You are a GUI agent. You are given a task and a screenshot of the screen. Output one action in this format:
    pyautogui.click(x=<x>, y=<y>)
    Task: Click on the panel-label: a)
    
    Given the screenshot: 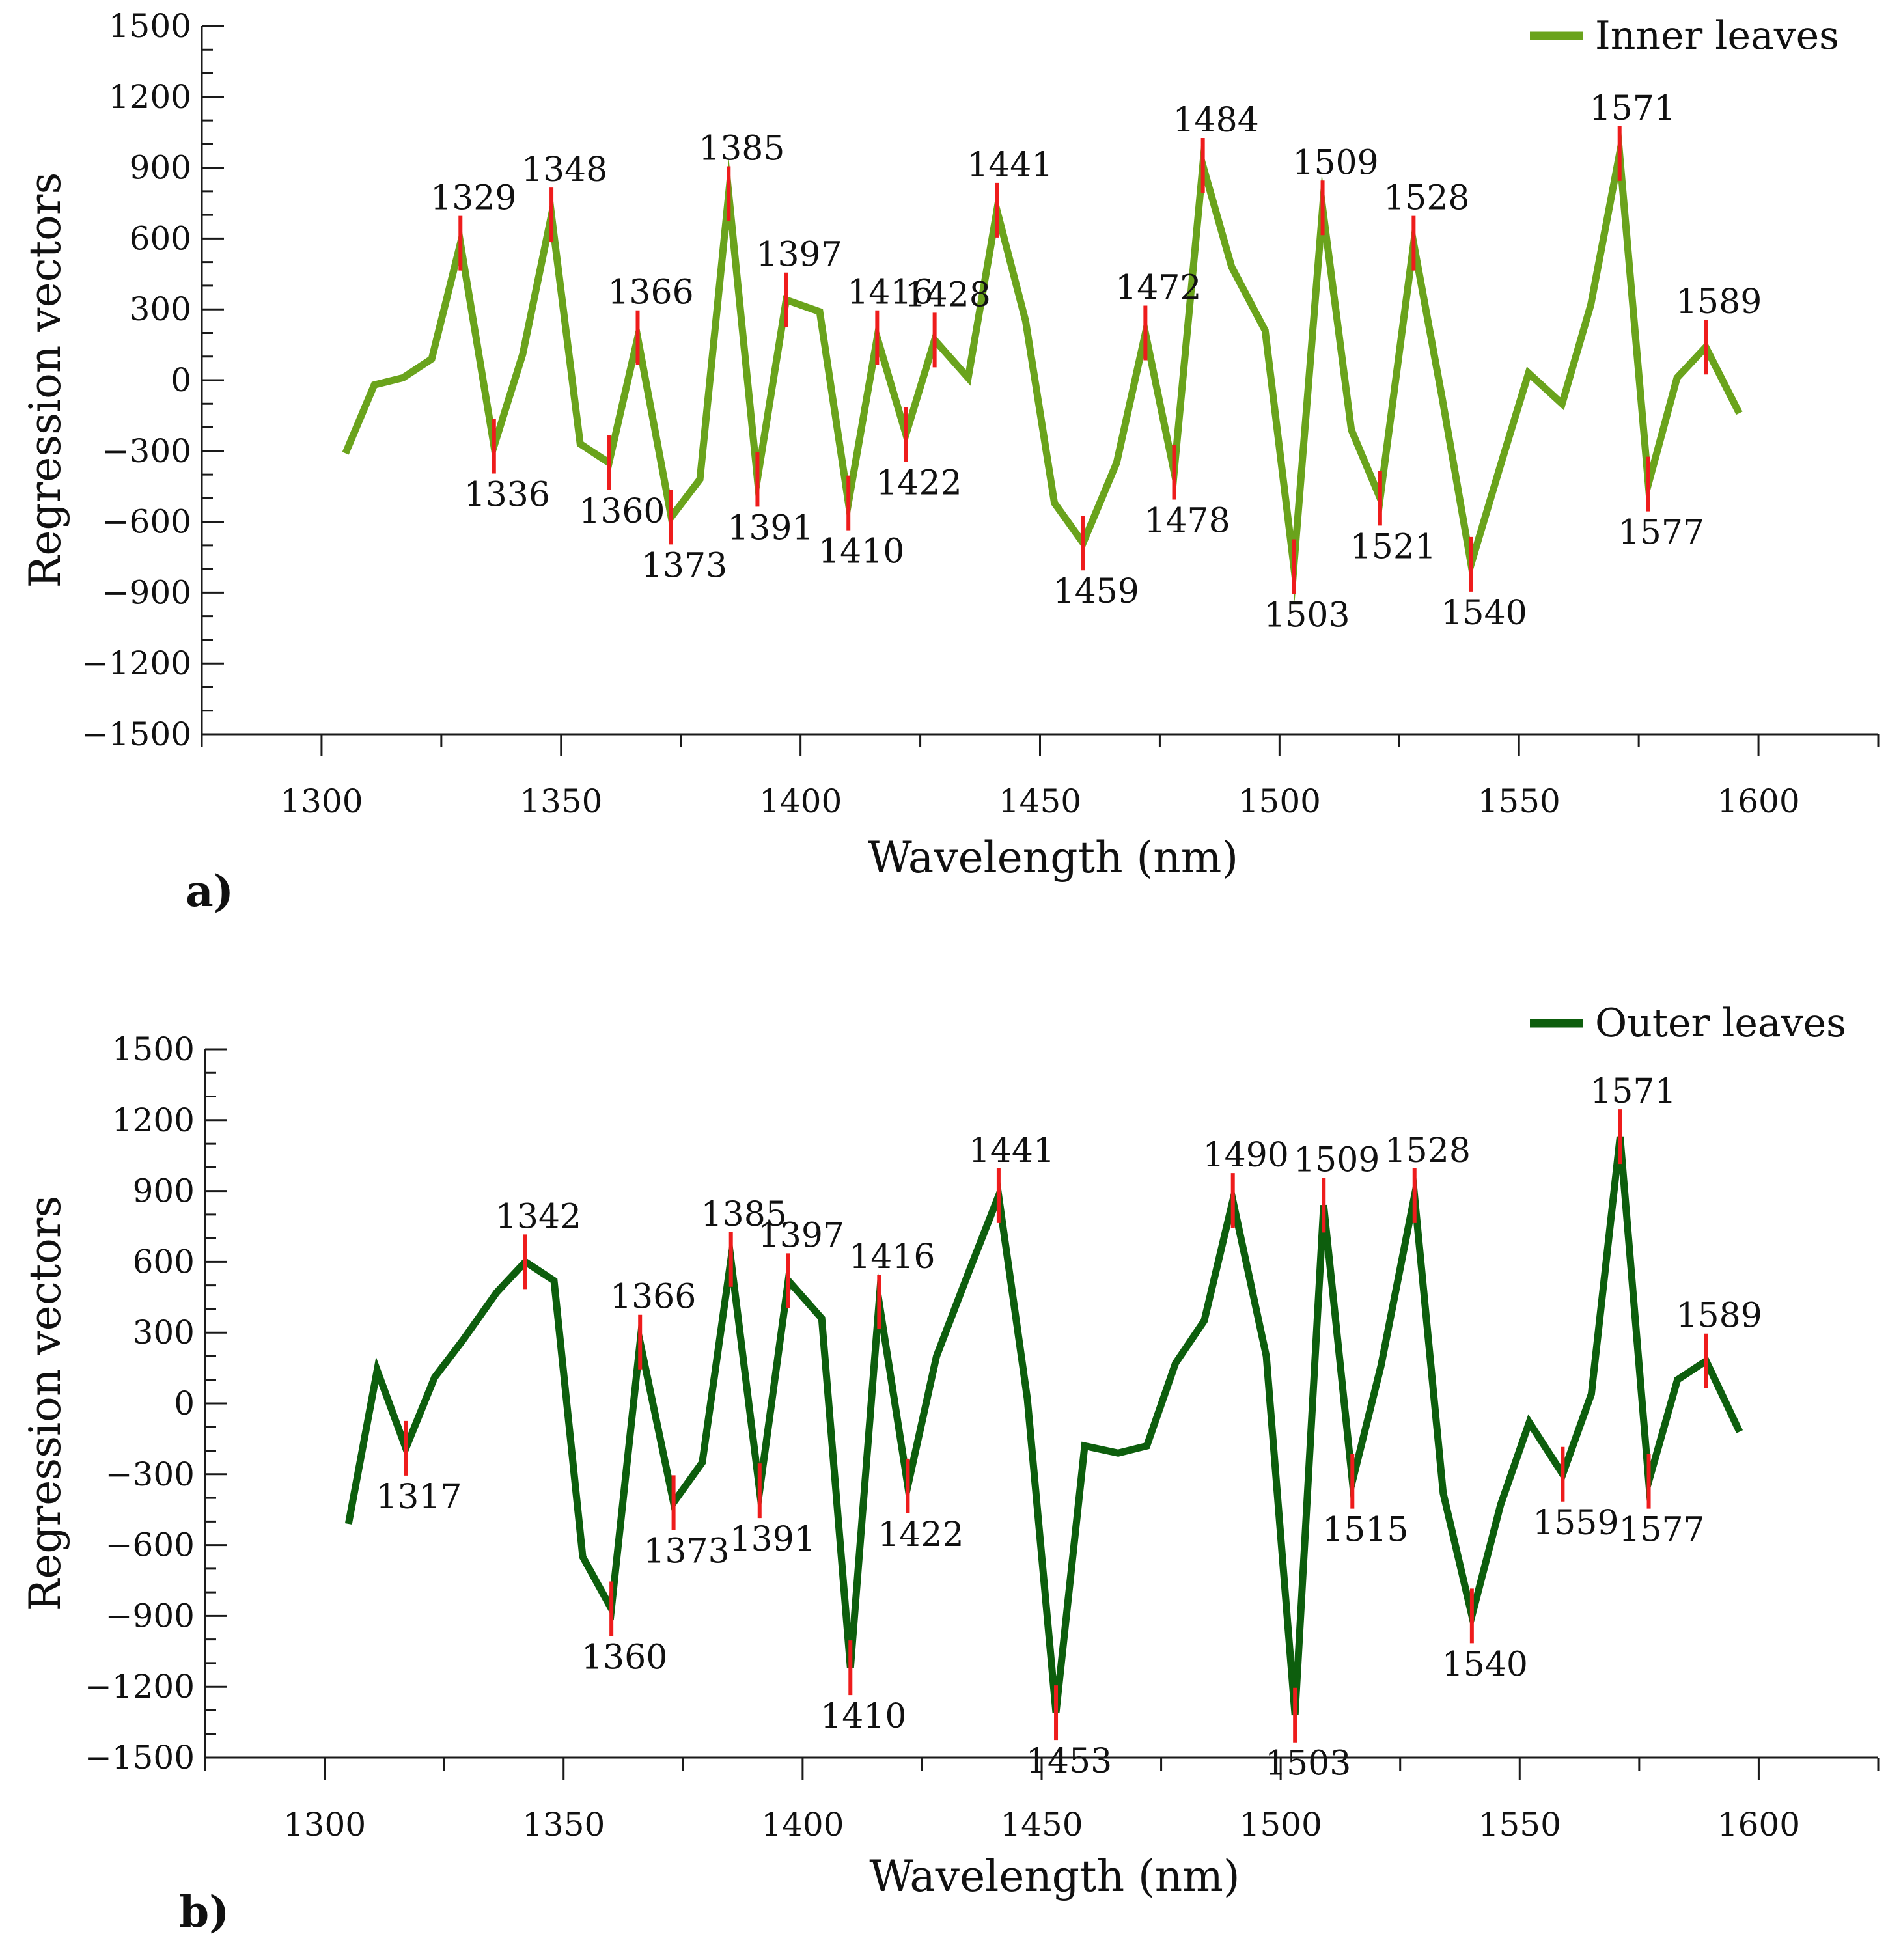 What is the action you would take?
    pyautogui.click(x=210, y=891)
    